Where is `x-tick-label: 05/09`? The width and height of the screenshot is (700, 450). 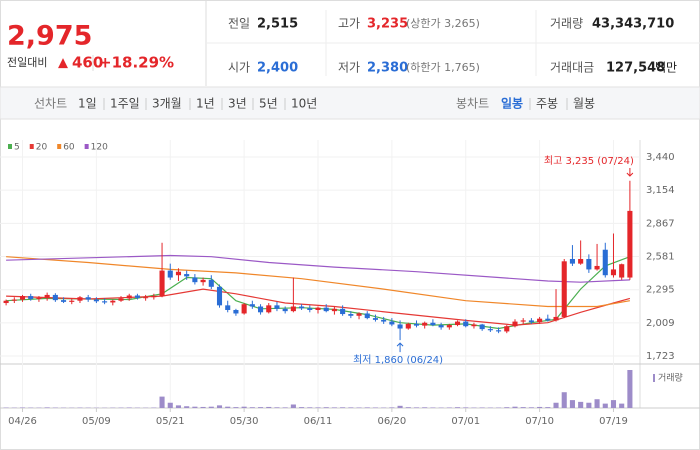 x-tick-label: 05/09 is located at coordinates (96, 421).